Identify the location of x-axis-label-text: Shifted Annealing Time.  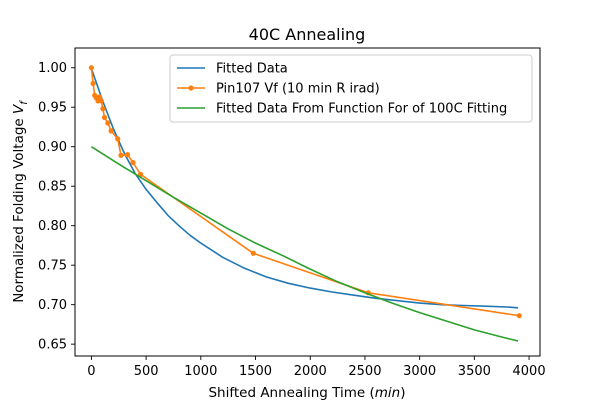
(286, 392).